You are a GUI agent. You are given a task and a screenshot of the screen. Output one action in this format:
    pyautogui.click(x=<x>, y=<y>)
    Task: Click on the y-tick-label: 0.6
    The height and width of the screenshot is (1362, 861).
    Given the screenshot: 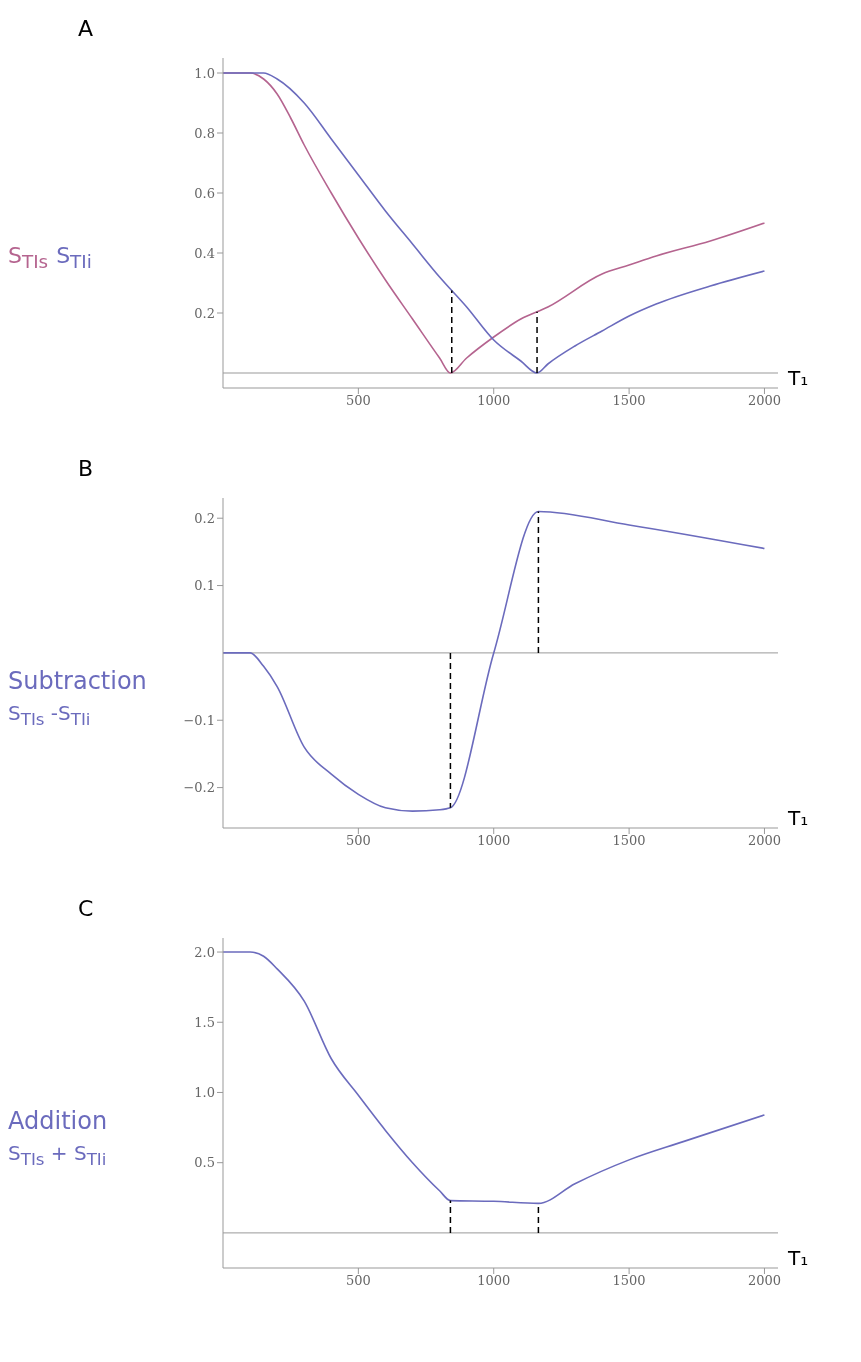 What is the action you would take?
    pyautogui.click(x=204, y=193)
    